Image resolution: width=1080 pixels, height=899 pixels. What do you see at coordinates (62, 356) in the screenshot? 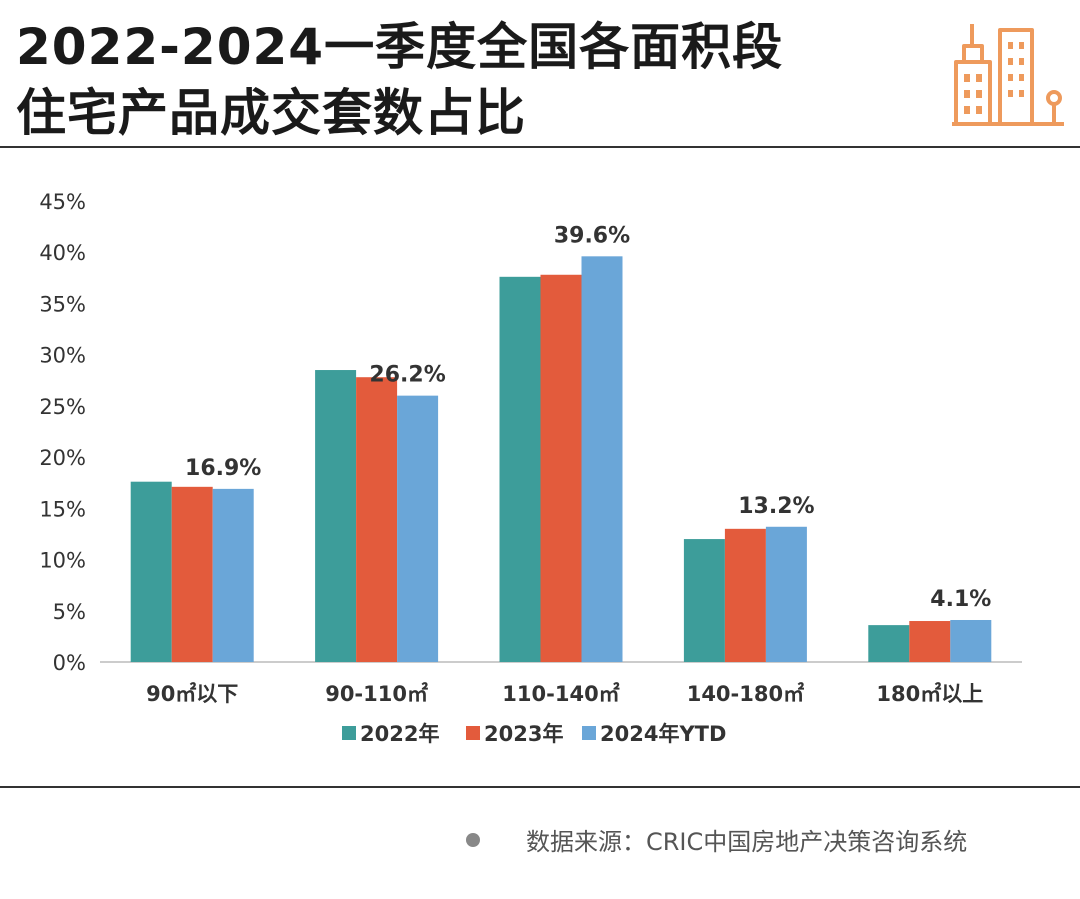
I see `y-tick-label: 30%` at bounding box center [62, 356].